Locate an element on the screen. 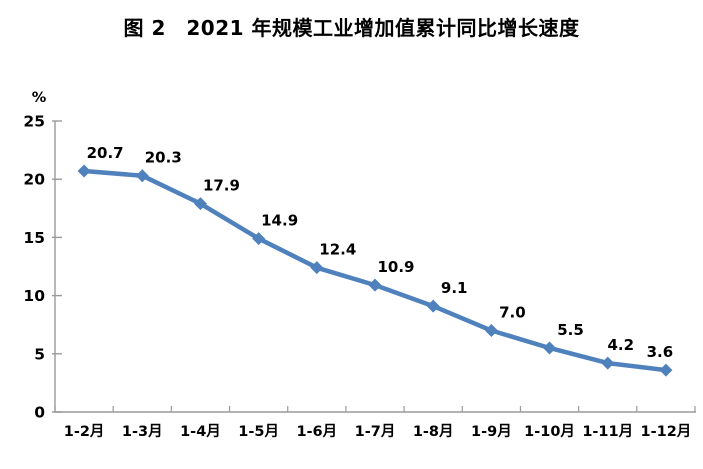  data-point-label: 3.6 is located at coordinates (660, 352).